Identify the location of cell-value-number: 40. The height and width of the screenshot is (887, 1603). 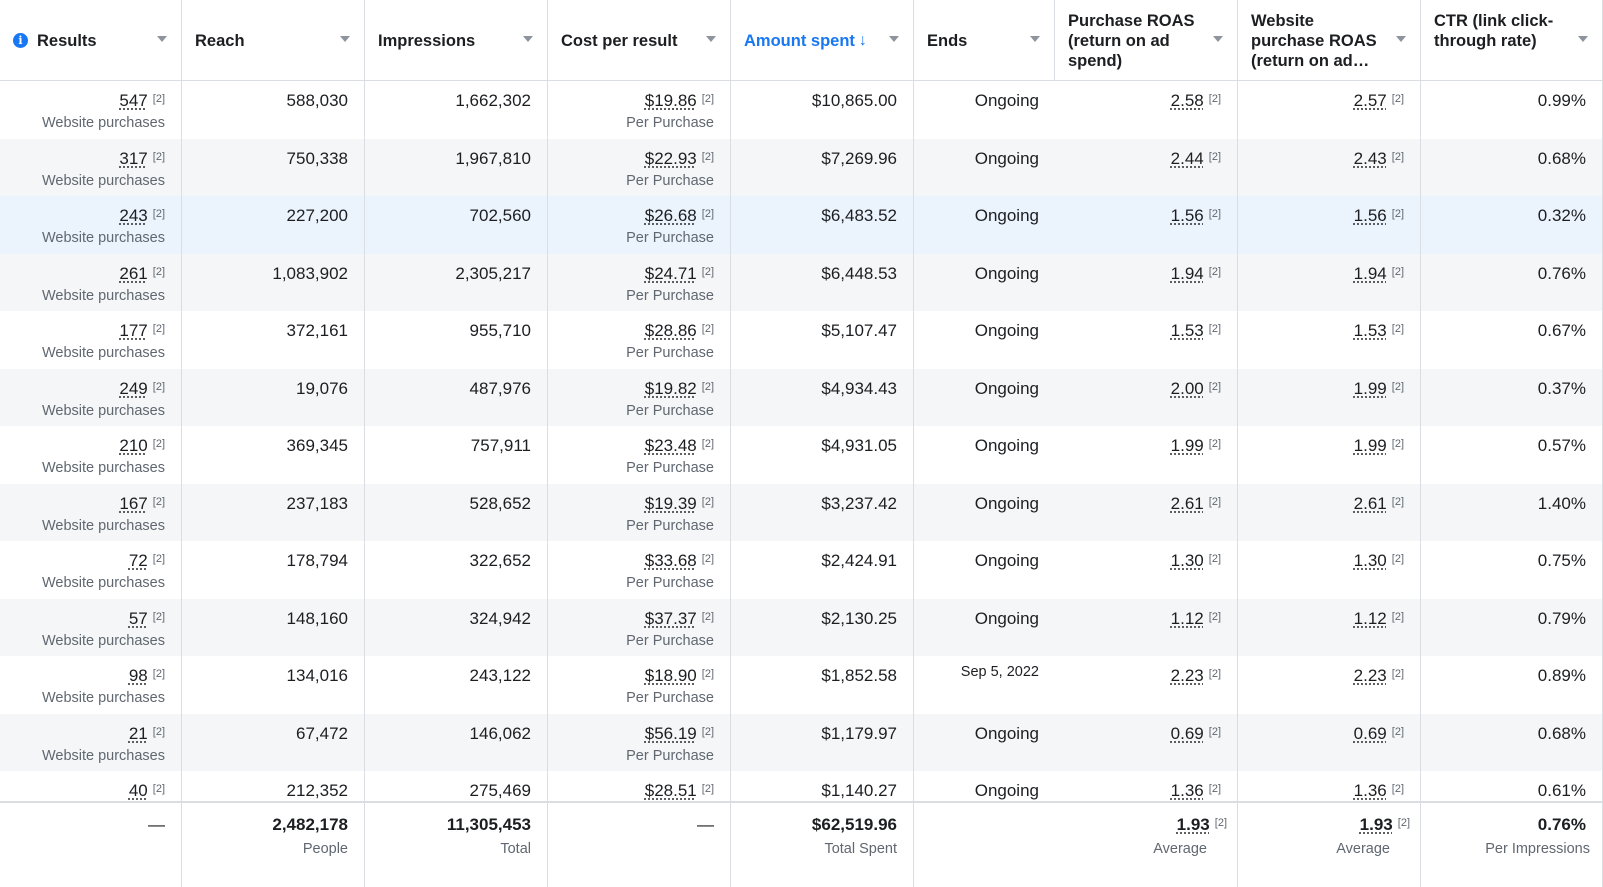
(138, 790).